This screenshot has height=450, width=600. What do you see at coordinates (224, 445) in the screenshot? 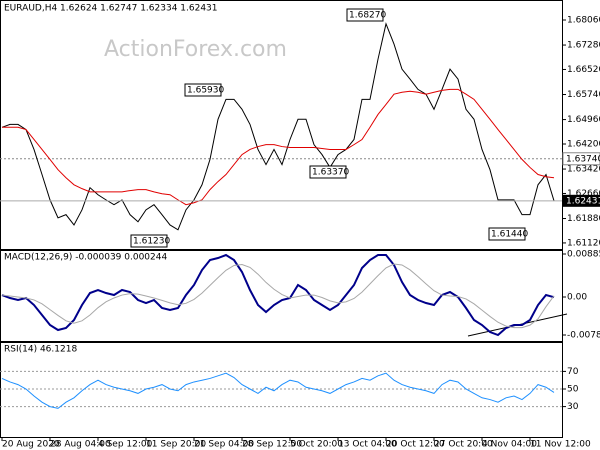
I see `x-tick-label: 21 Sep 04:00` at bounding box center [224, 445].